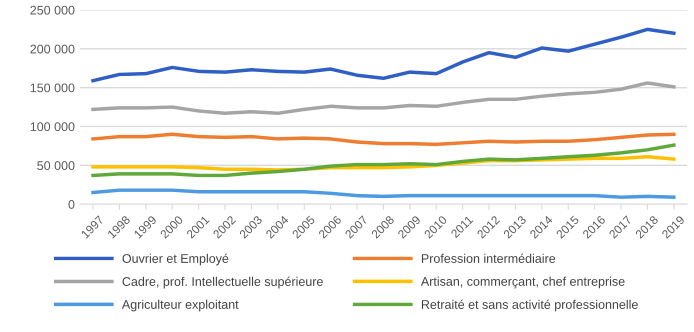  I want to click on legend-label: Profession intermédiaire, so click(489, 258).